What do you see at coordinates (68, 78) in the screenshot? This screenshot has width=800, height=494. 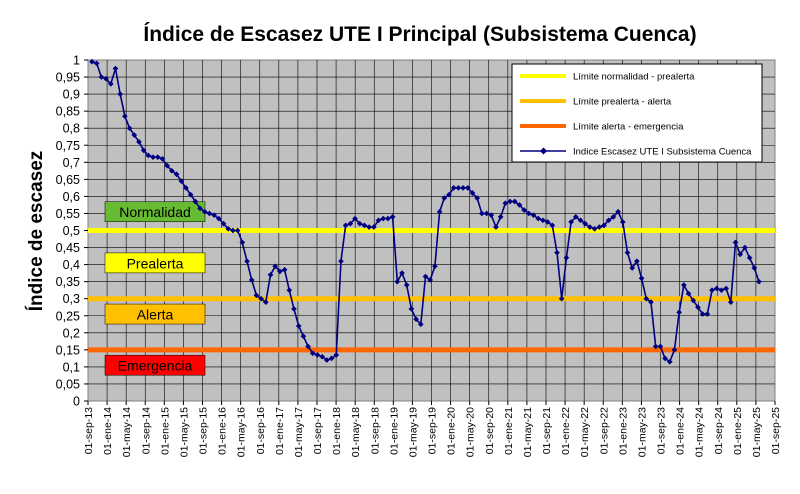 I see `y-tick-label: 0,95` at bounding box center [68, 78].